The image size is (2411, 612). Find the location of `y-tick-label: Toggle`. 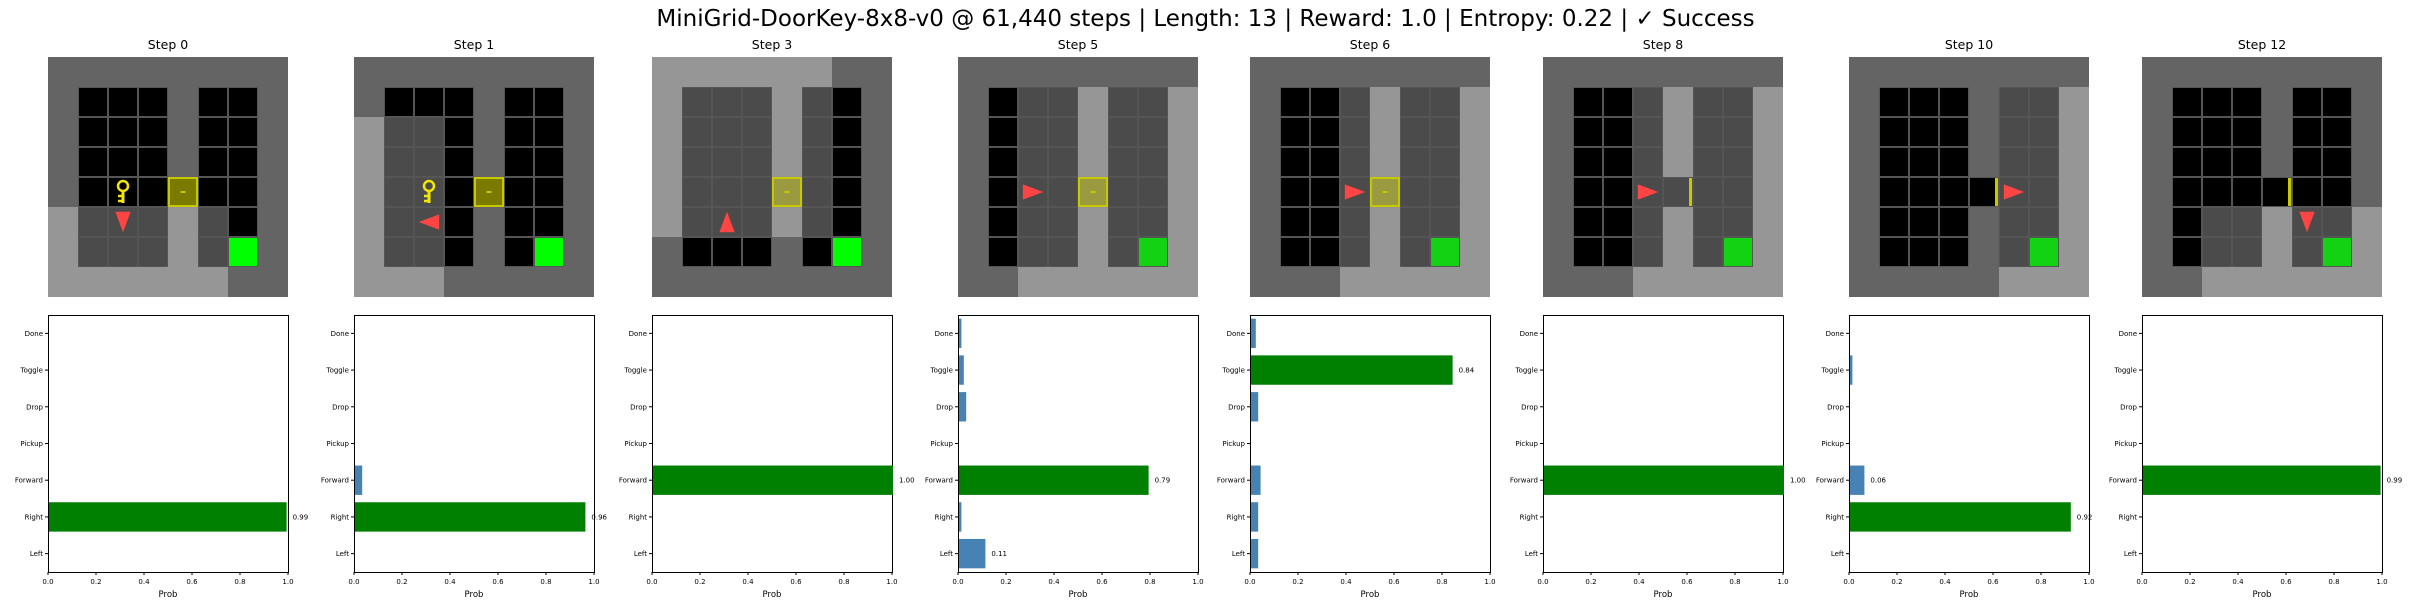

y-tick-label: Toggle is located at coordinates (31, 371).